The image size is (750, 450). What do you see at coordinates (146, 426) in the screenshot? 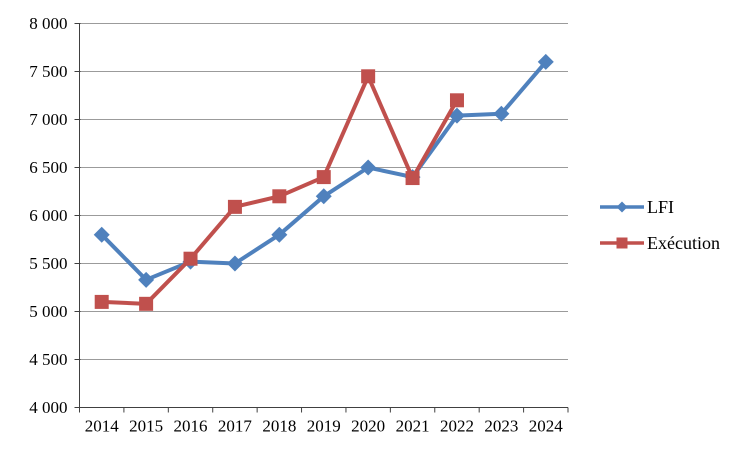
I see `x-axis-label: 2015` at bounding box center [146, 426].